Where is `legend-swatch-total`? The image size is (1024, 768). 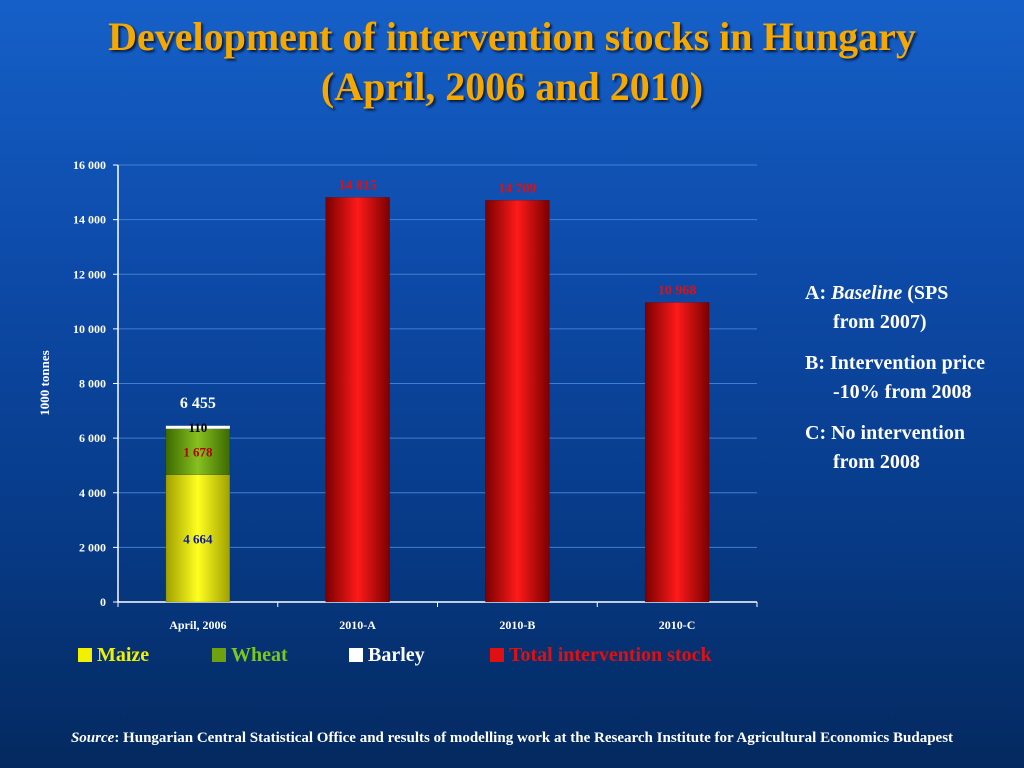 legend-swatch-total is located at coordinates (497, 655).